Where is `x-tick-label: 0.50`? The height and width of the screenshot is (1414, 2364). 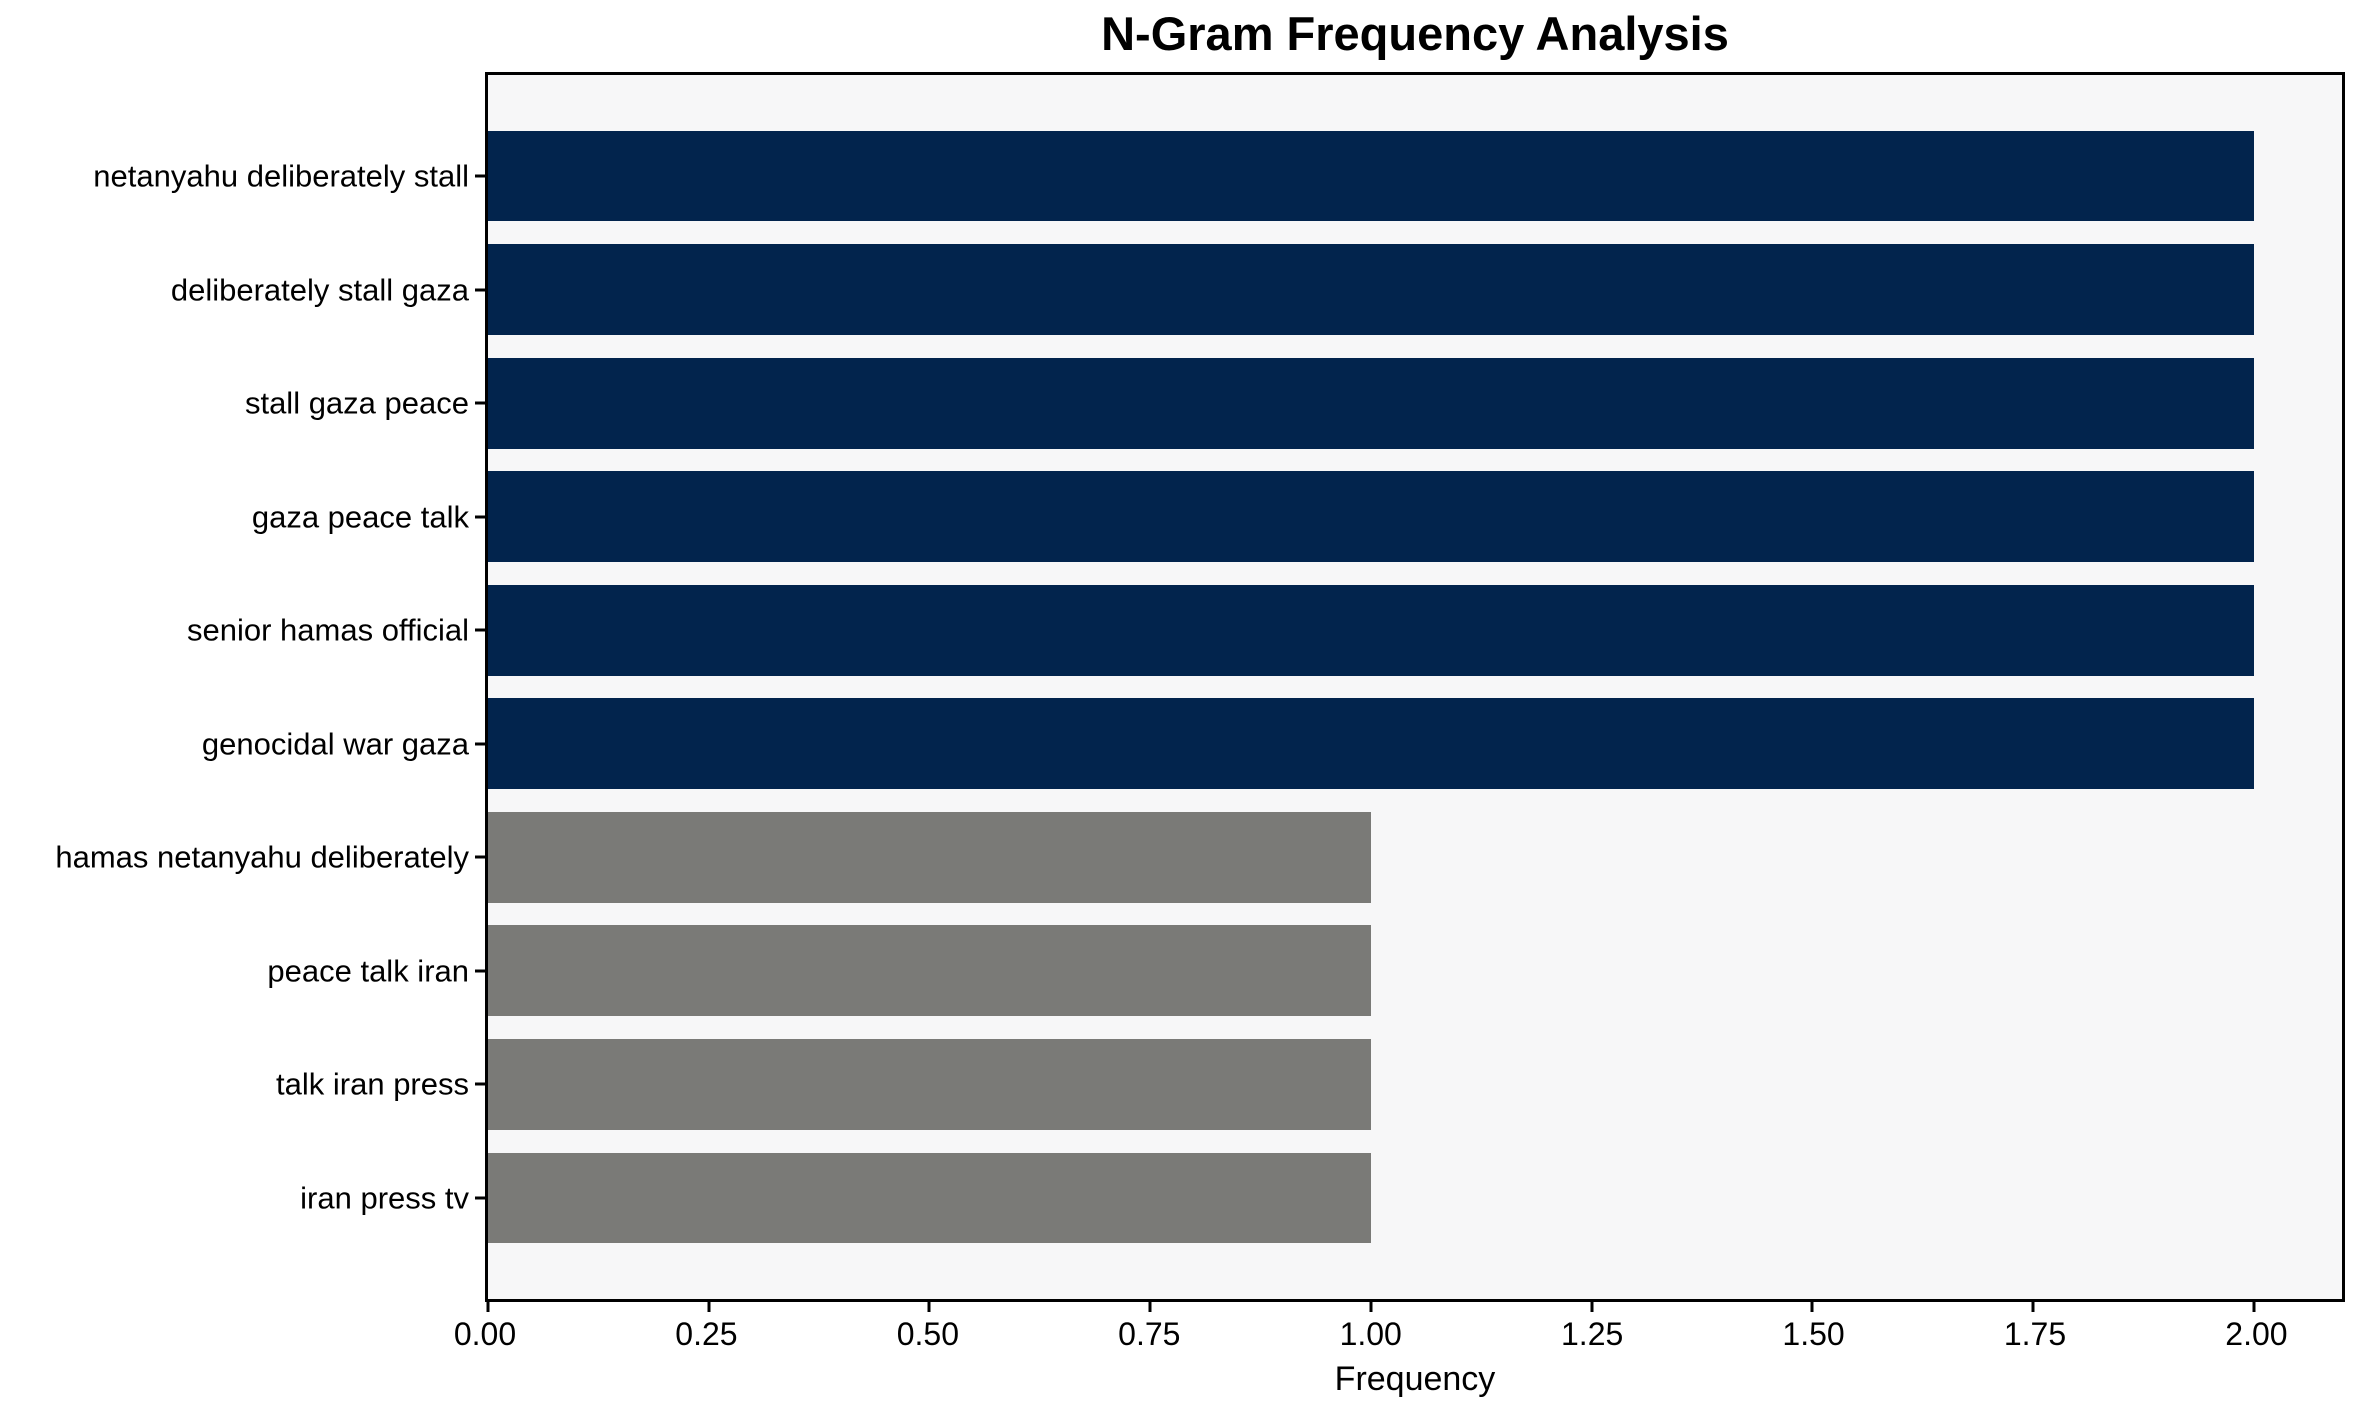
x-tick-label: 0.50 is located at coordinates (927, 1334).